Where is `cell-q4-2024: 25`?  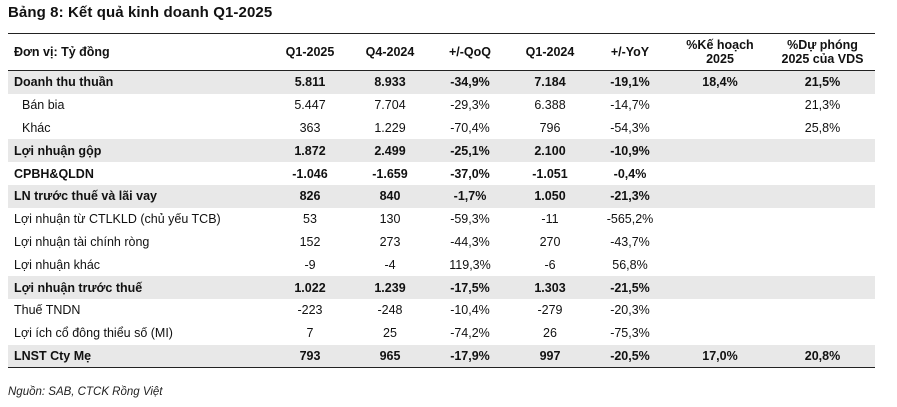
cell-q4-2024: 25 is located at coordinates (390, 333).